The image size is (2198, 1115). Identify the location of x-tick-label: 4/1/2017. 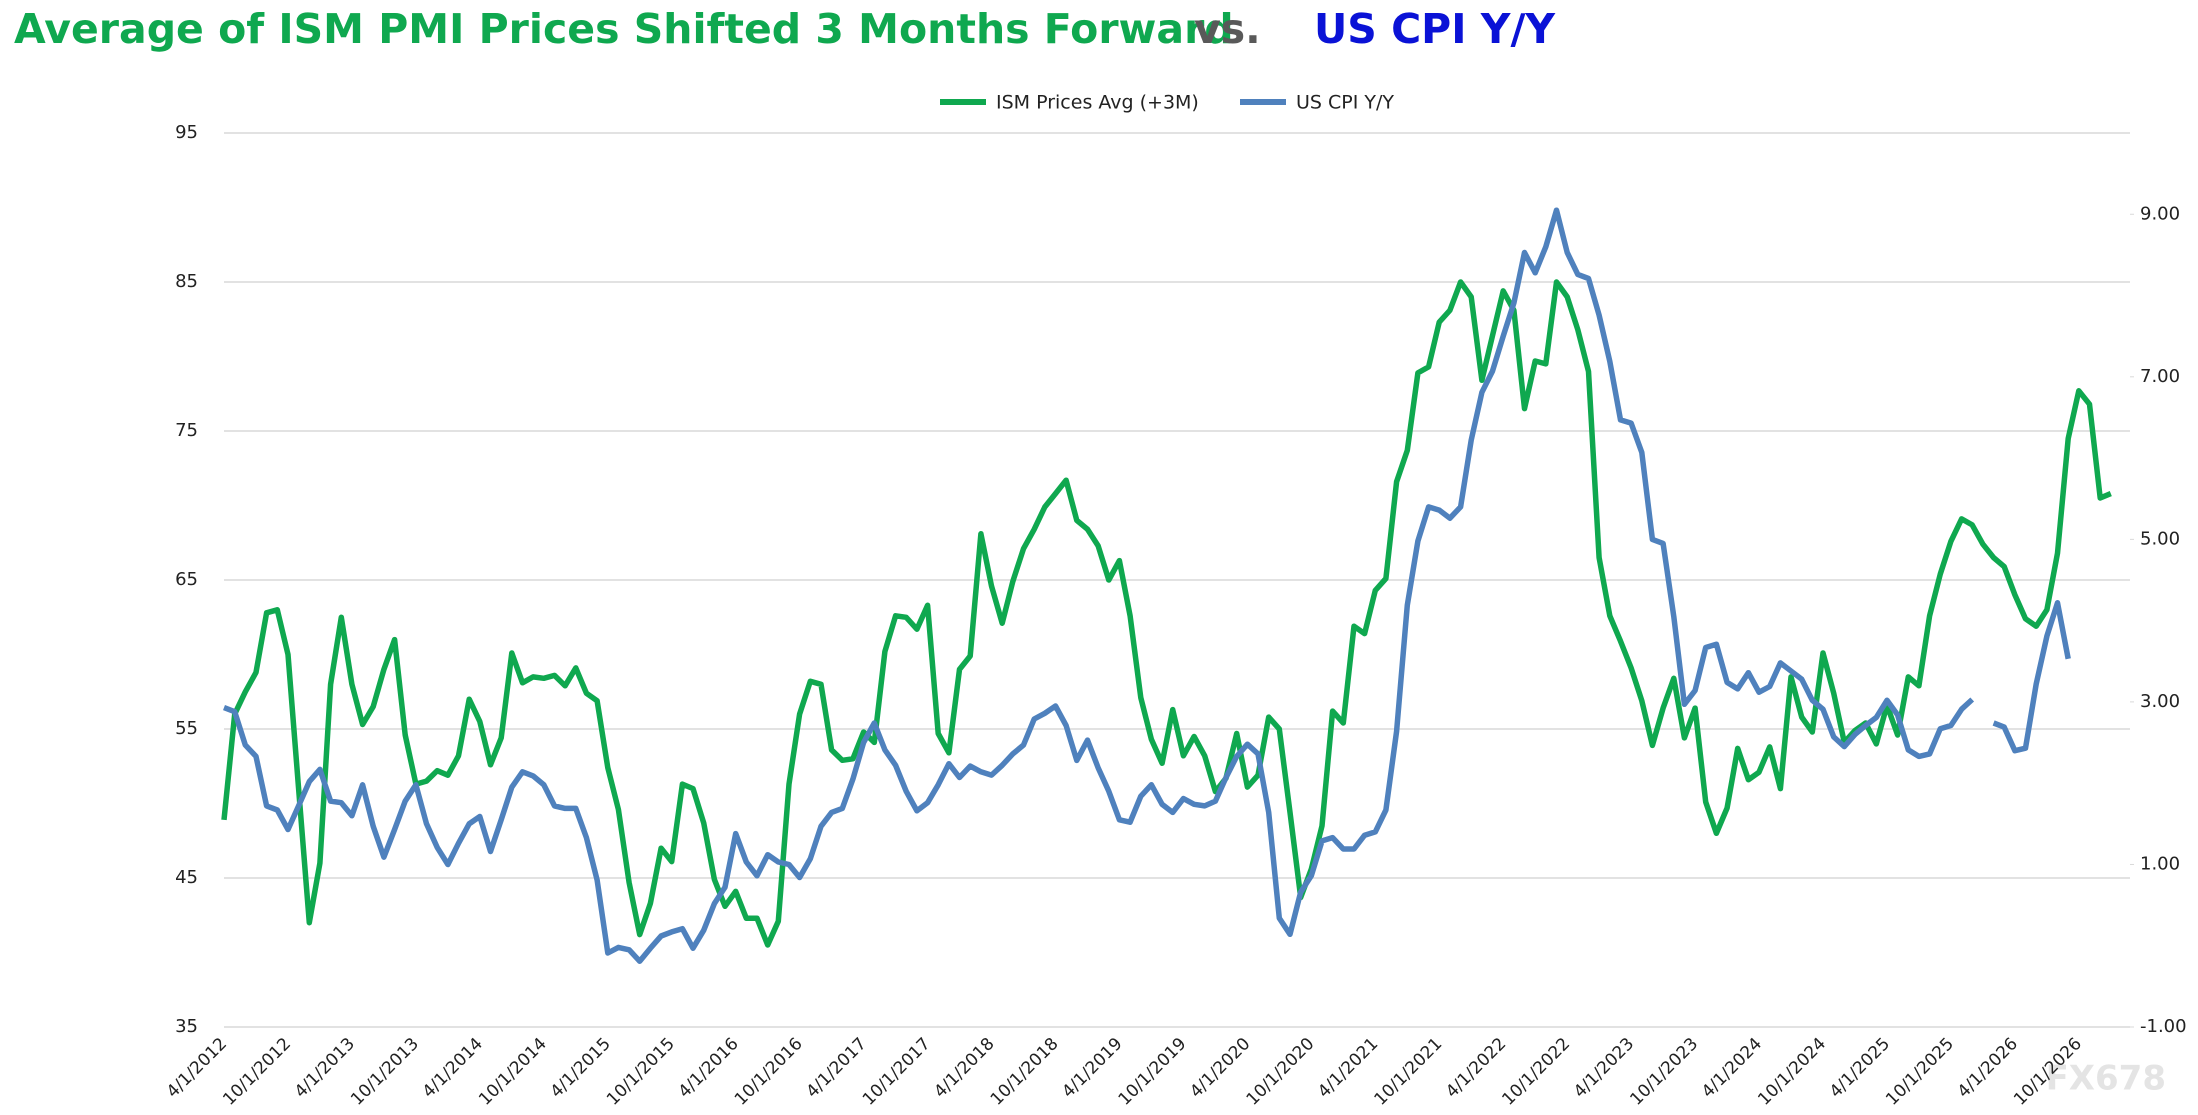
(837, 1068).